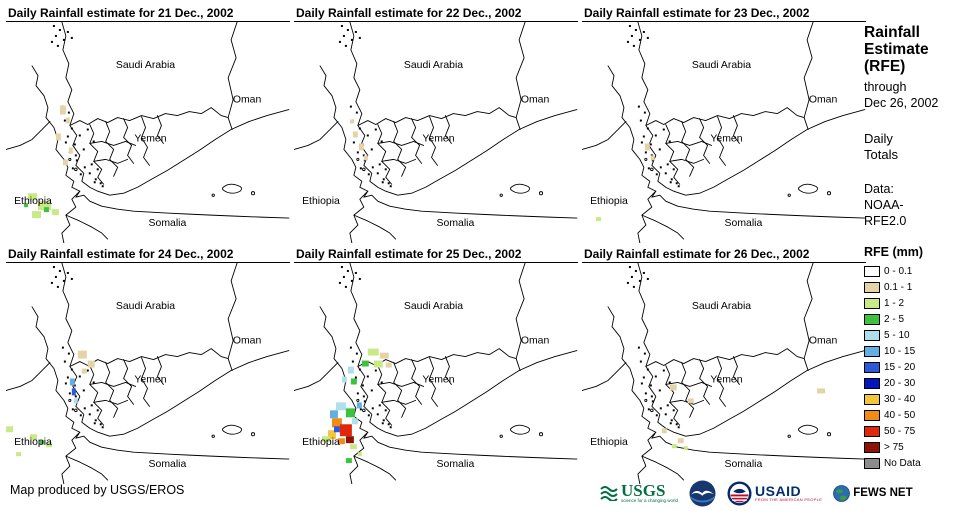 The image size is (967, 511). Describe the element at coordinates (73, 392) in the screenshot. I see `rainfall-patch-blue` at that location.